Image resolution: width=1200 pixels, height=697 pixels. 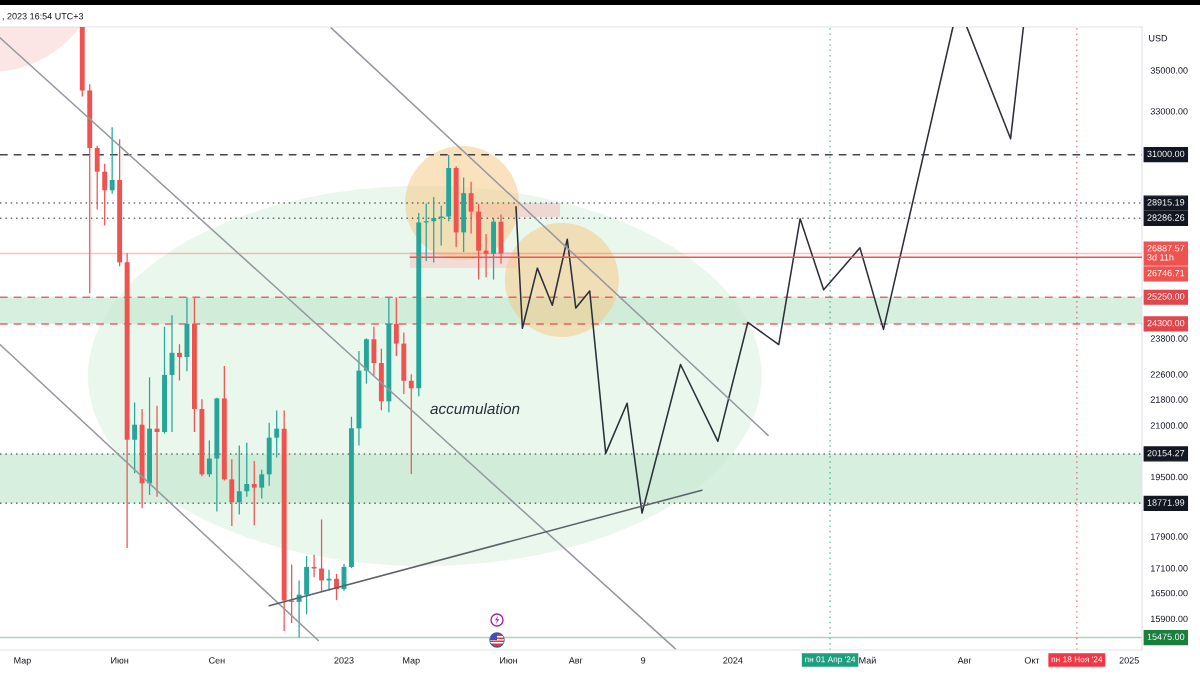 I want to click on x-tick-label: 2023, so click(x=344, y=660).